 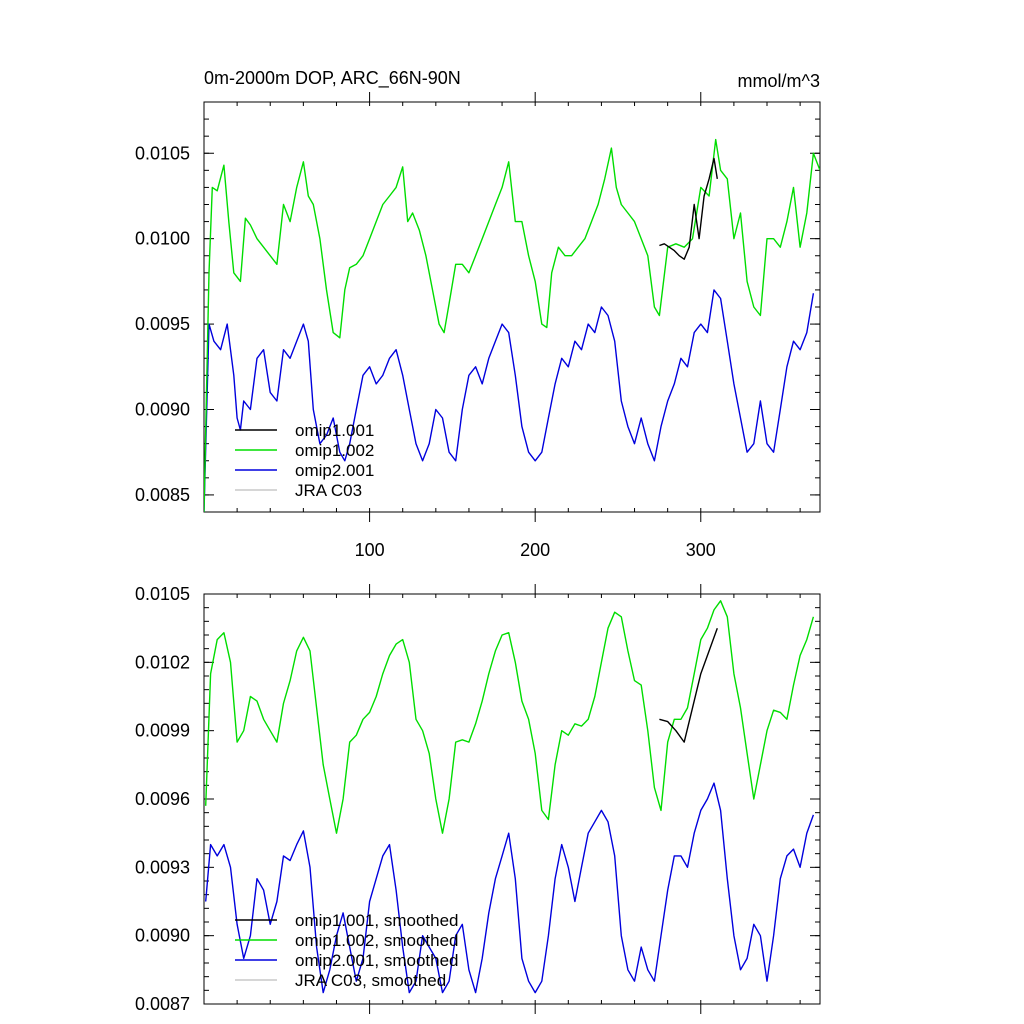 I want to click on legend-label: omip1.002, smoothed, so click(x=377, y=940).